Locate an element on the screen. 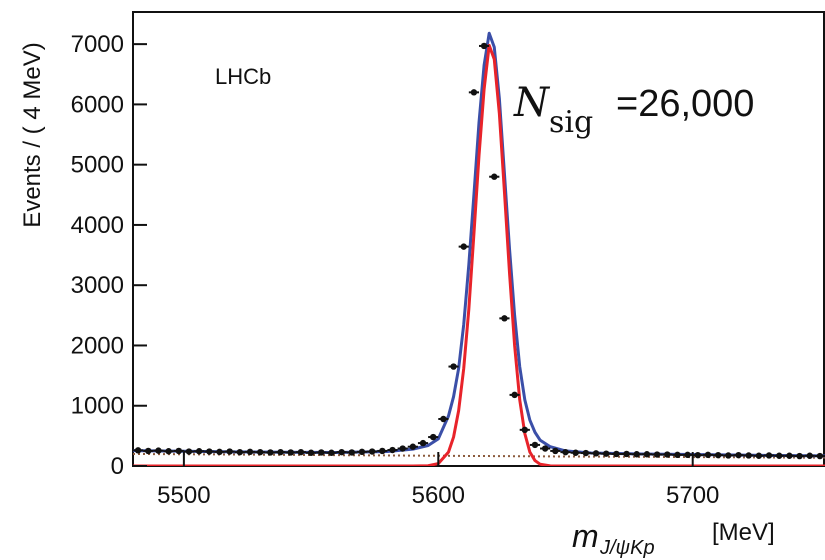 The height and width of the screenshot is (560, 825). annotation-sub: sig is located at coordinates (571, 122).